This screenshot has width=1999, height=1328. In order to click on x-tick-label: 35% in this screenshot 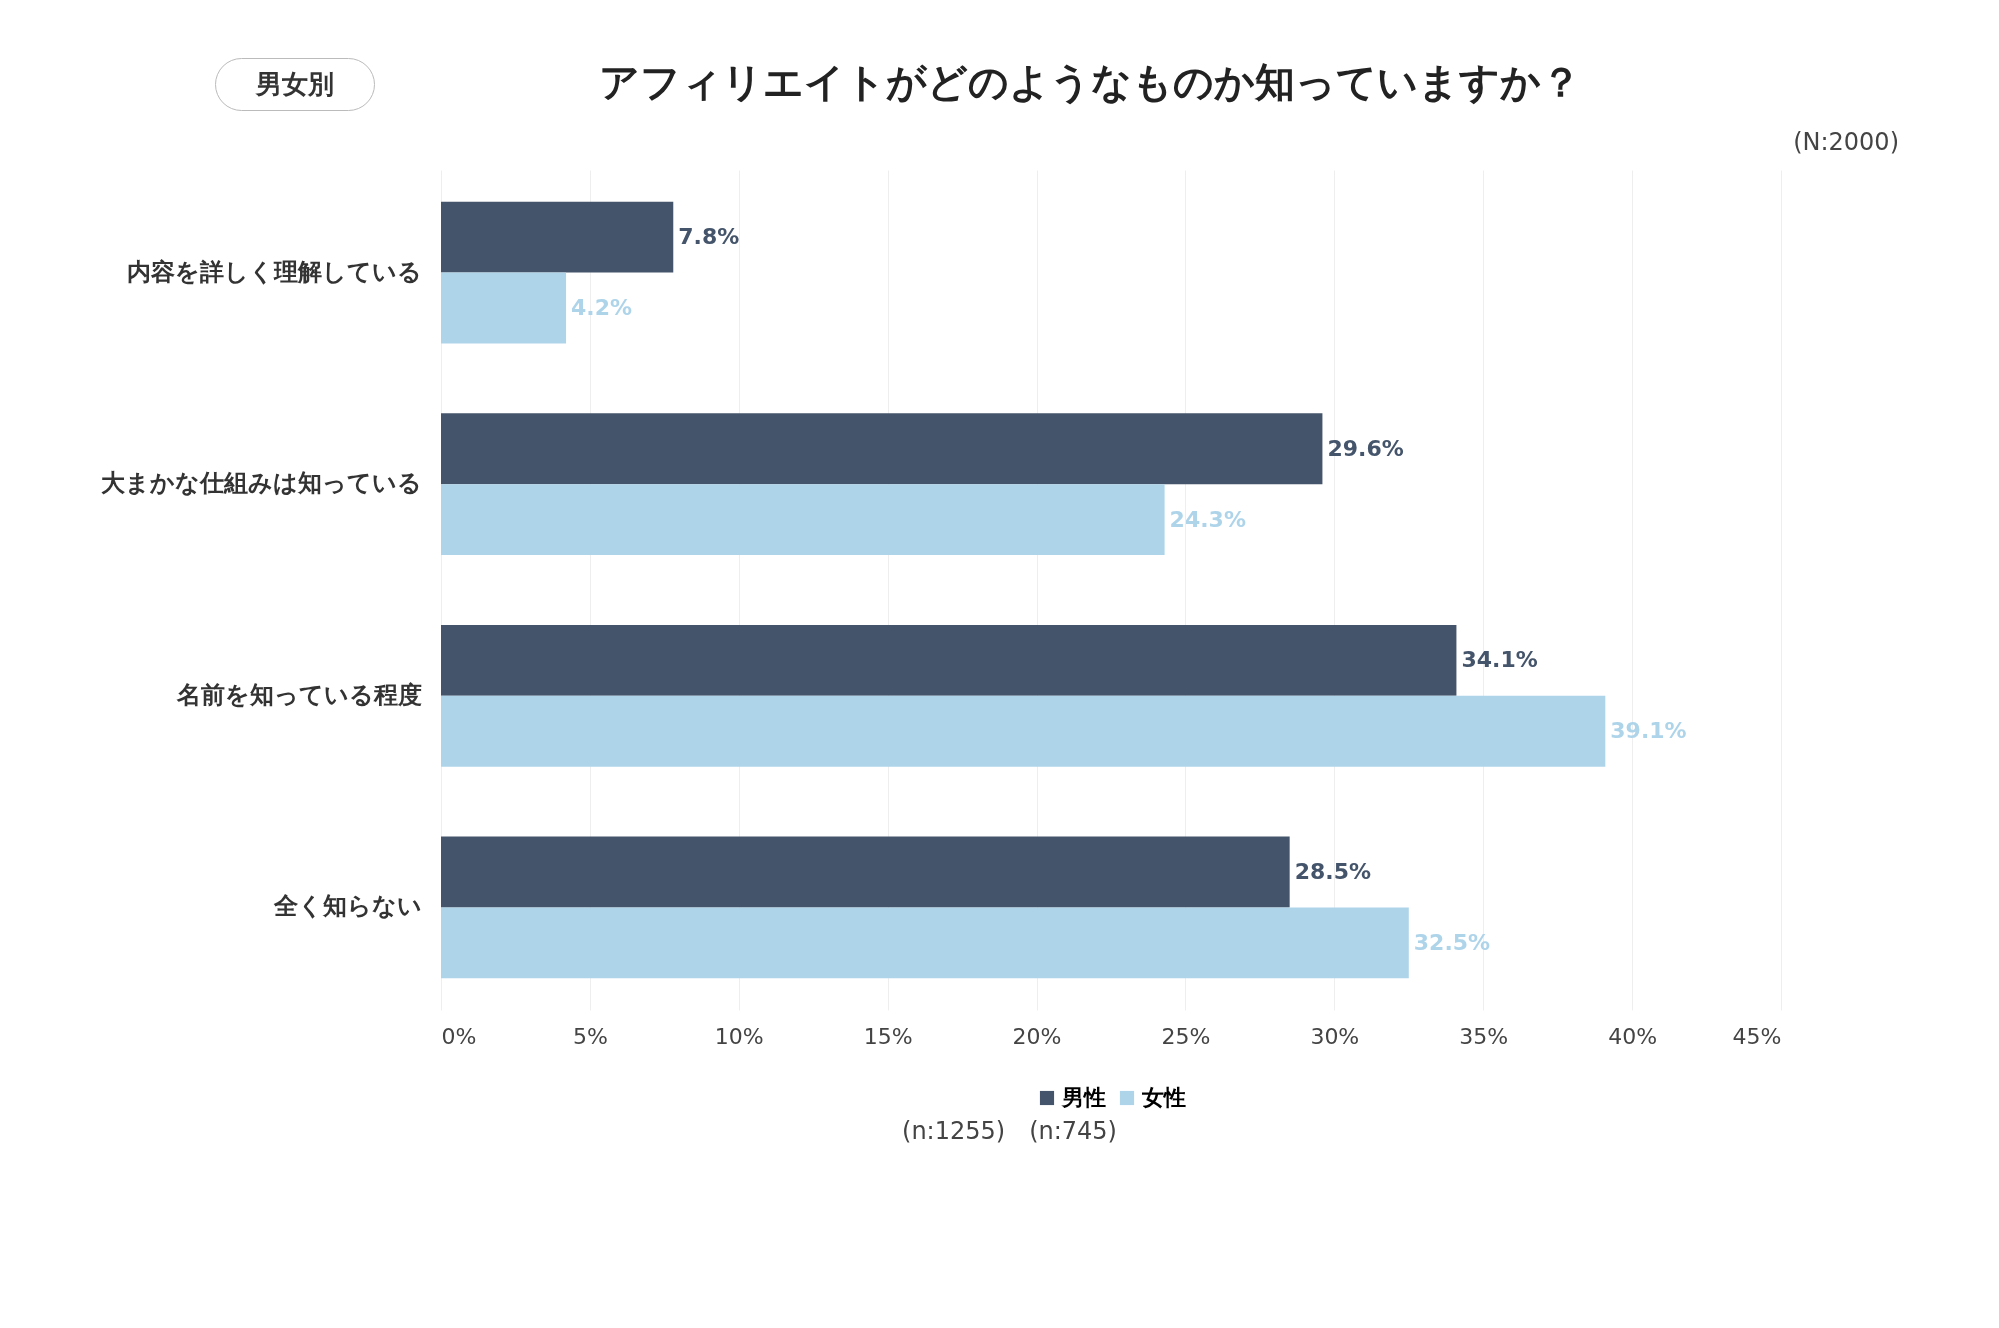, I will do `click(1484, 1036)`.